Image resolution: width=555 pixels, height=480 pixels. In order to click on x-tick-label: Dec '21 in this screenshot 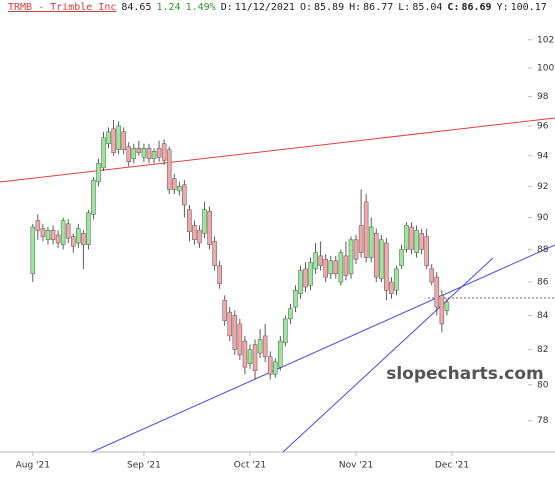, I will do `click(452, 466)`.